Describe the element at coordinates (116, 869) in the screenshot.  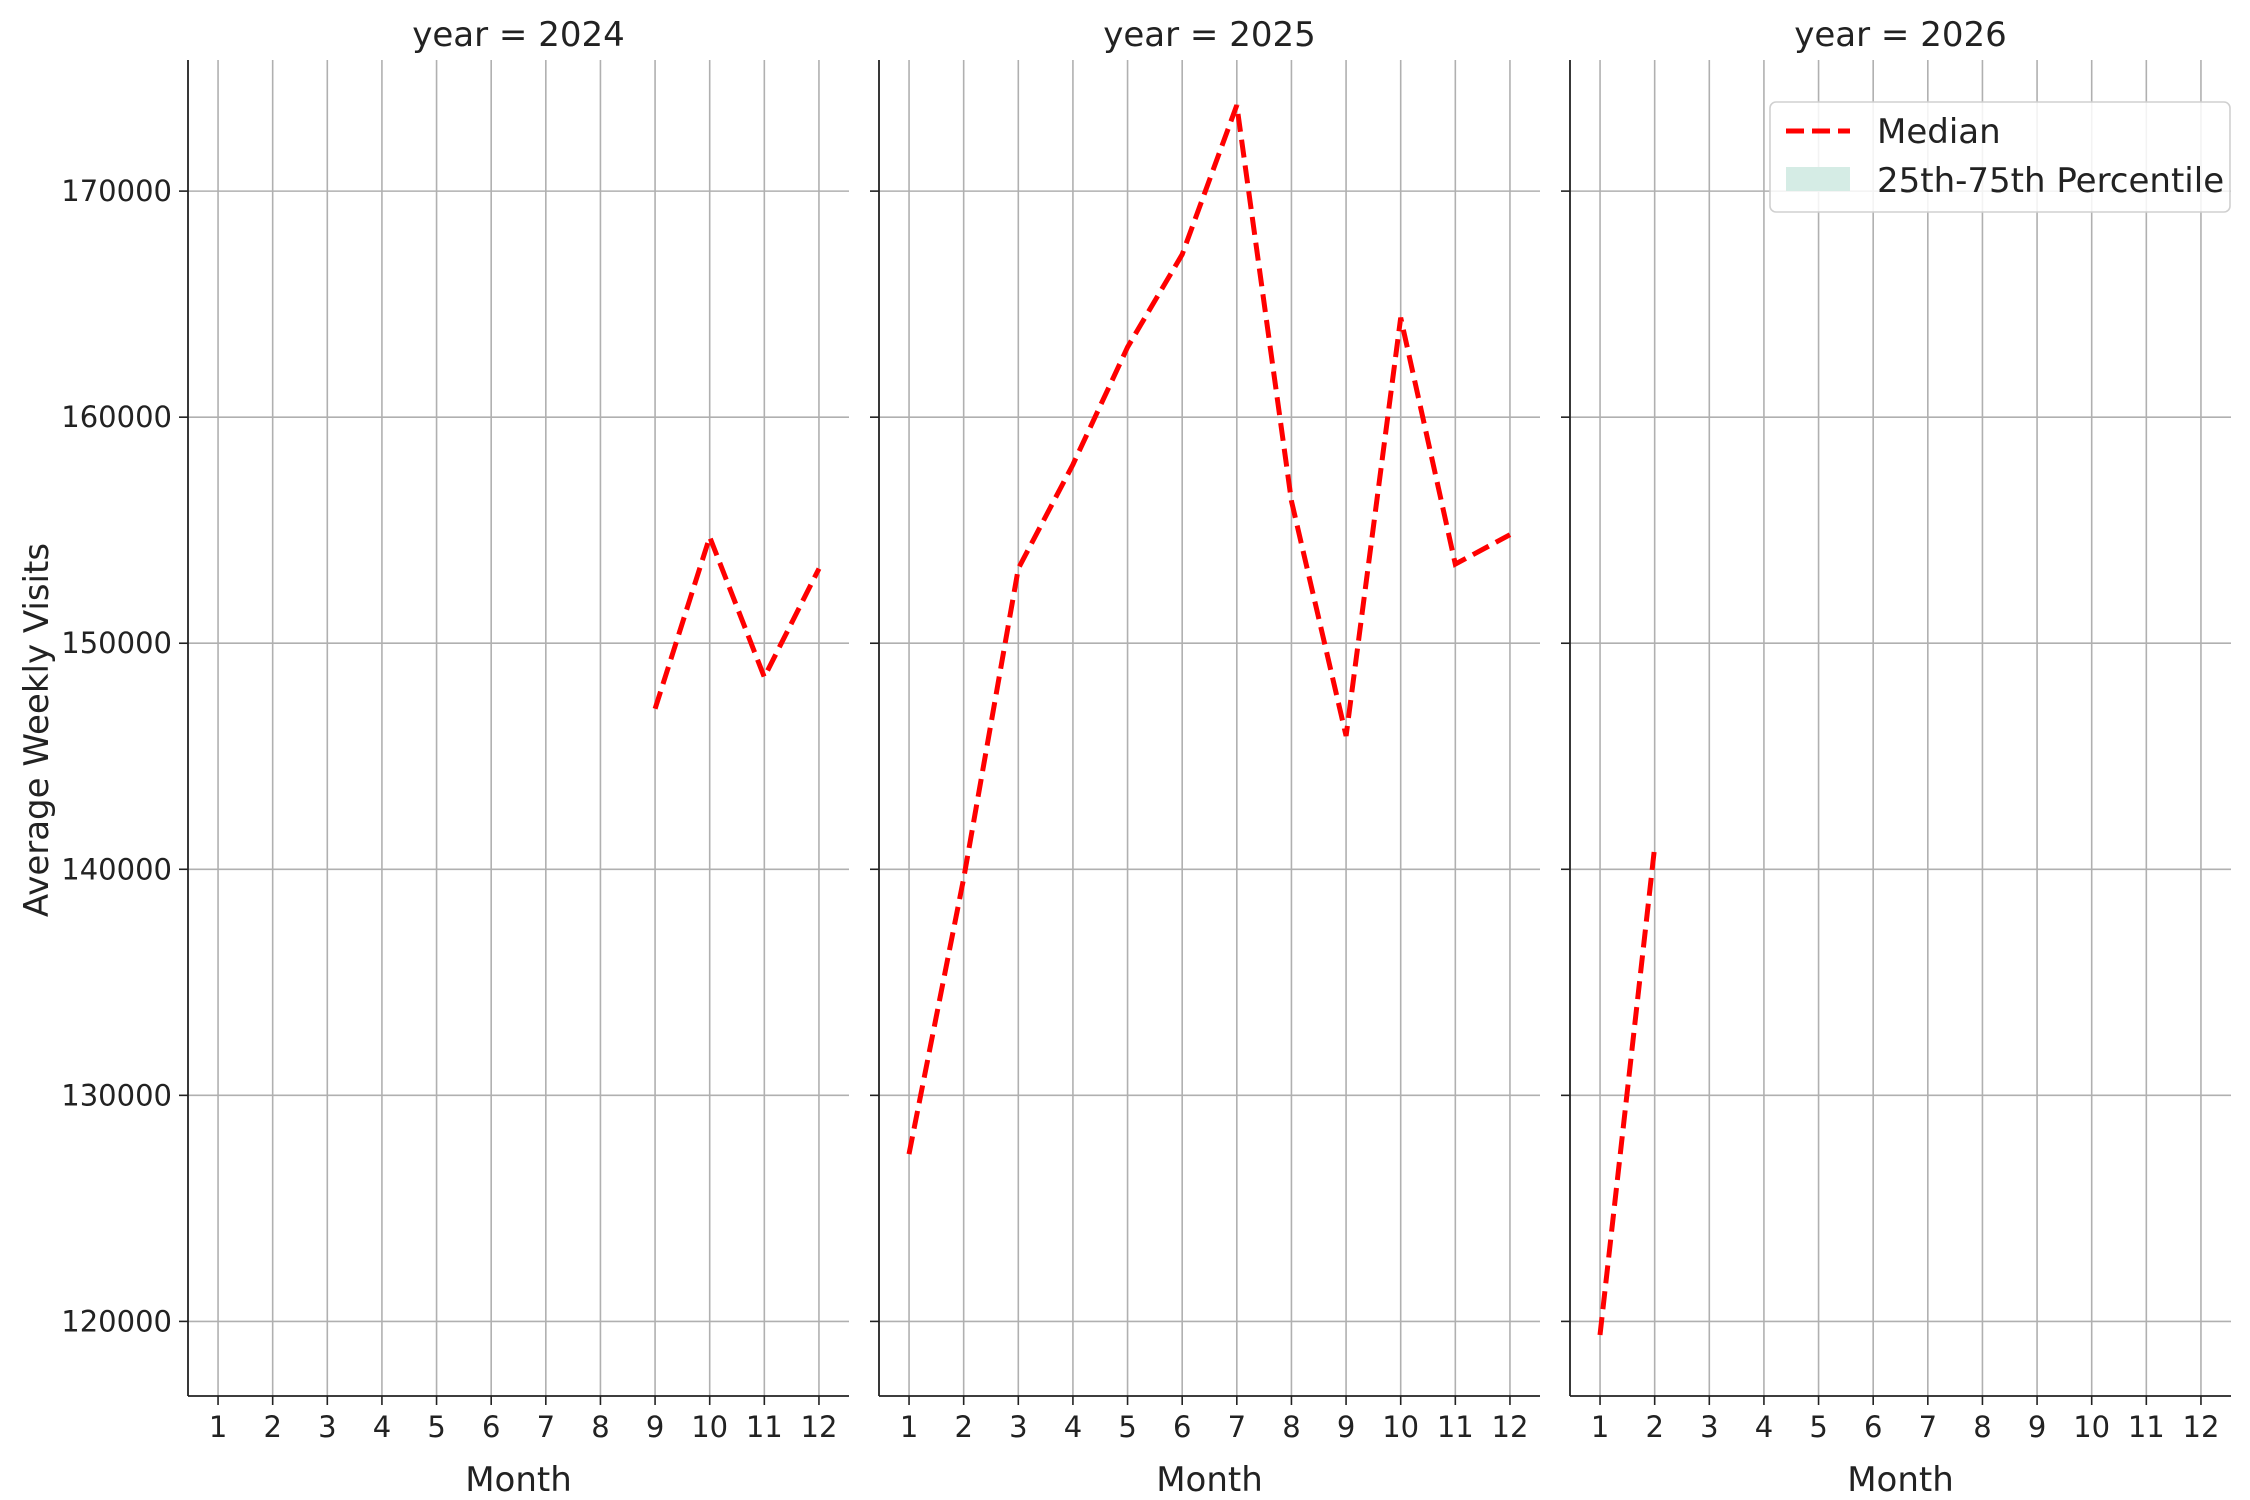
I see `y-tick-label: 140000` at that location.